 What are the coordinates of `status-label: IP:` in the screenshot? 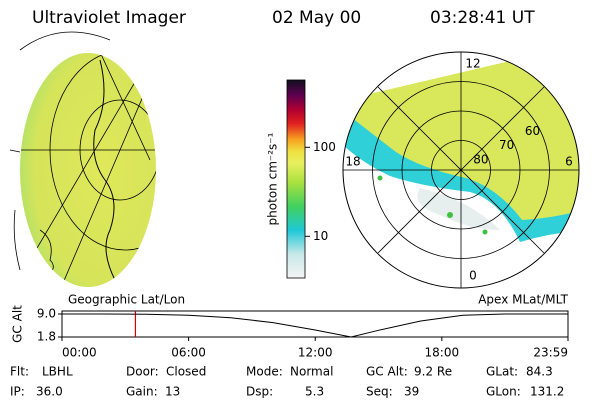 It's located at (17, 392).